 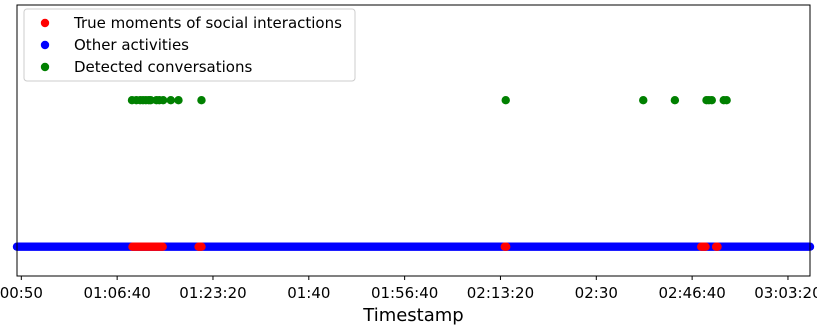 I want to click on x-axis-title: Timestamp, so click(x=412, y=315).